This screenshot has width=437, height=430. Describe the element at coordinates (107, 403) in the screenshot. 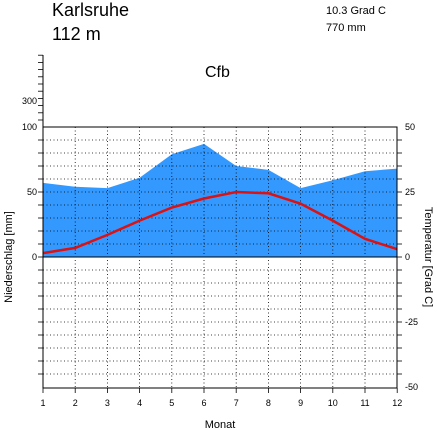

I see `x-tick-label: 3` at that location.